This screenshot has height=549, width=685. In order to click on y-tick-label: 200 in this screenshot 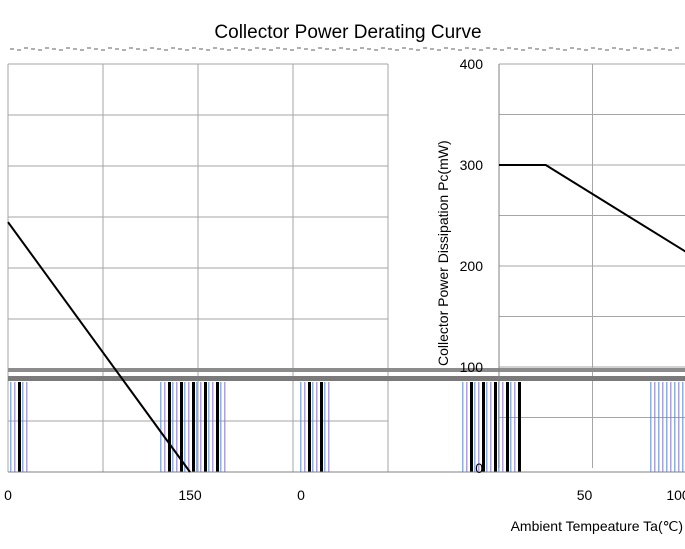, I will do `click(472, 266)`.